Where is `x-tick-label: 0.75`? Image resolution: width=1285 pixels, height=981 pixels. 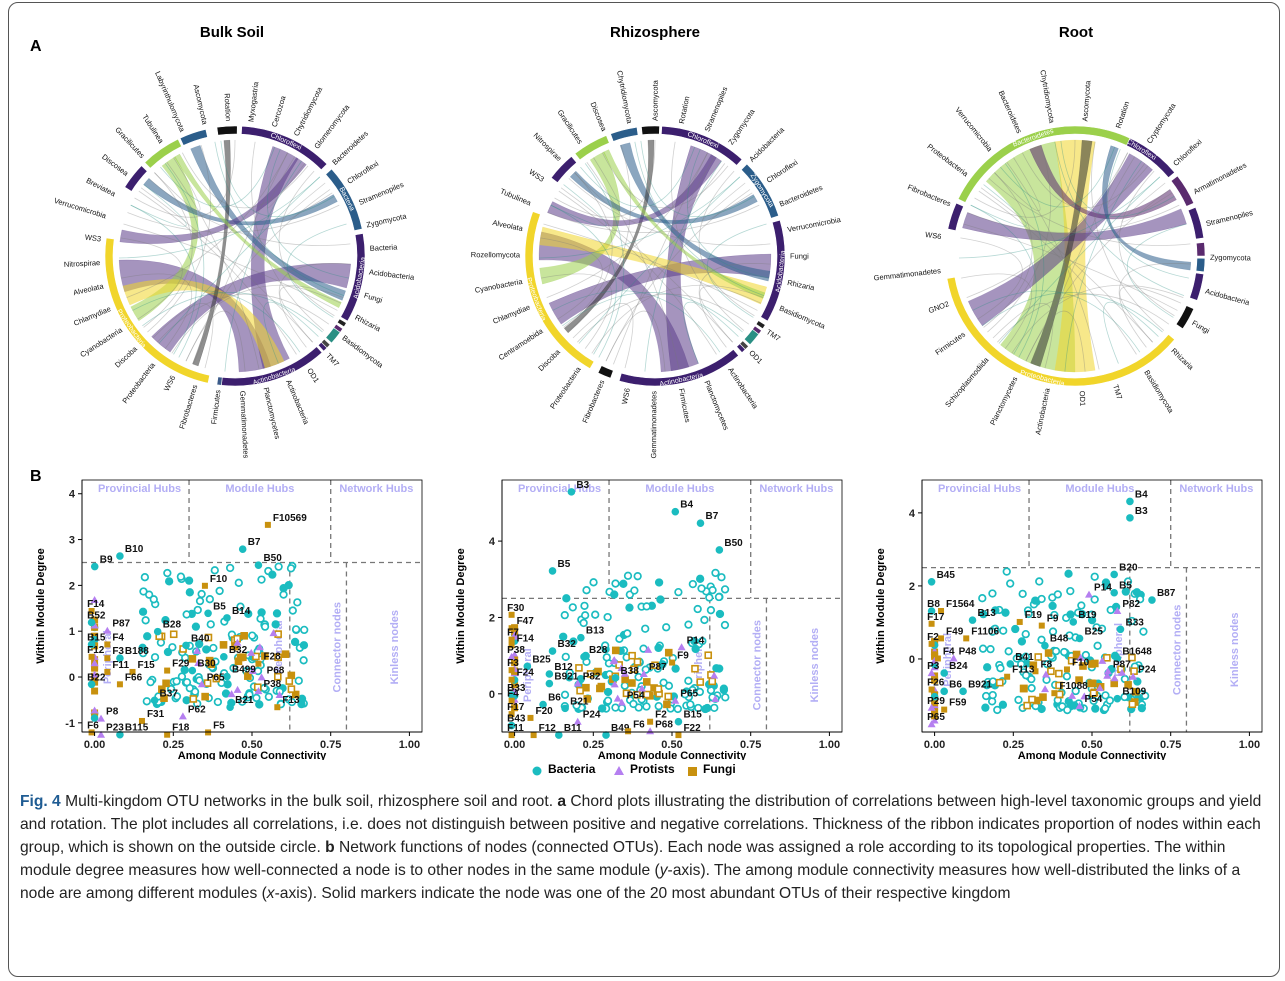
x-tick-label: 0.75 is located at coordinates (1170, 745).